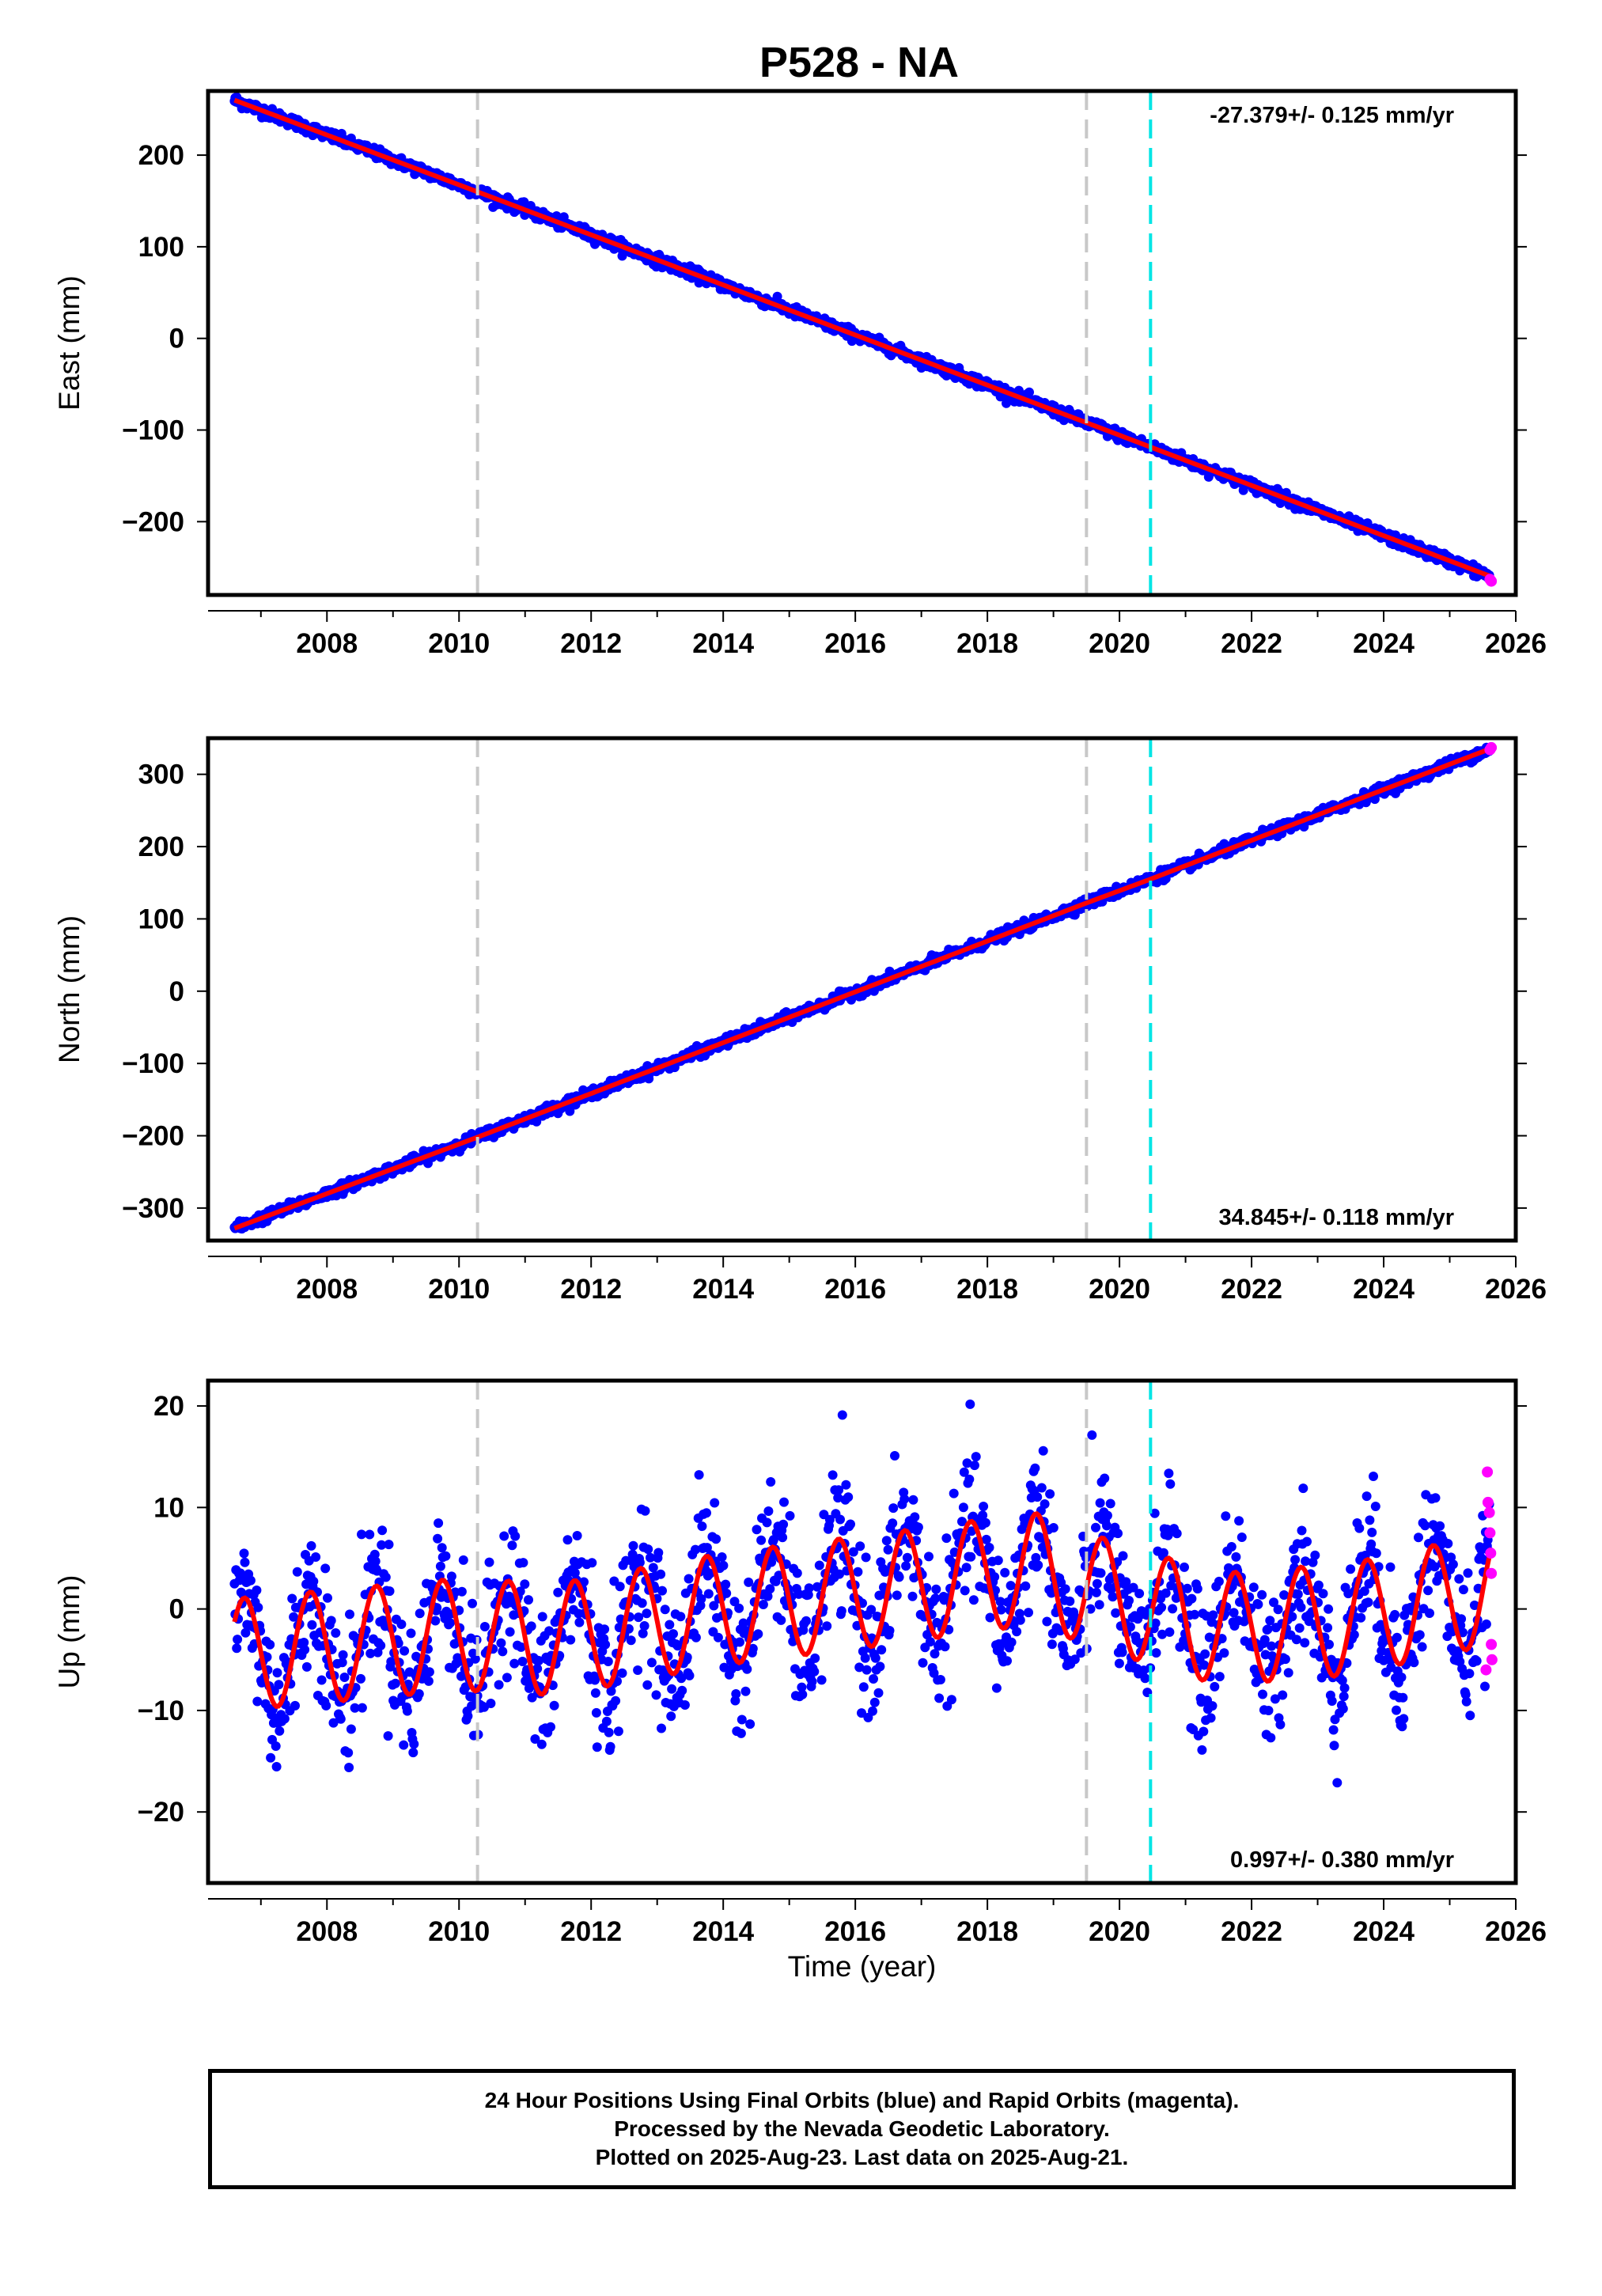  Describe the element at coordinates (161, 156) in the screenshot. I see `y-tick-label: 200` at that location.